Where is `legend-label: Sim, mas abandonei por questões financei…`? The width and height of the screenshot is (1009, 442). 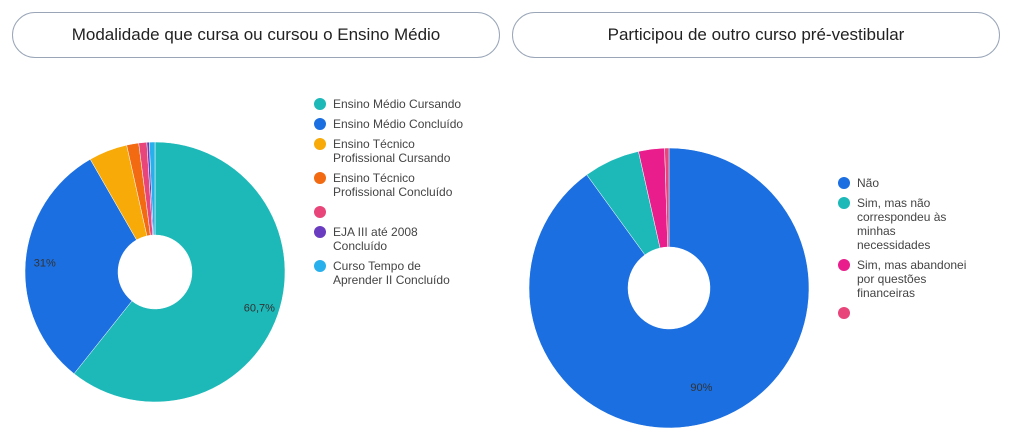
legend-label: Sim, mas abandonei por questões financei… is located at coordinates (912, 279).